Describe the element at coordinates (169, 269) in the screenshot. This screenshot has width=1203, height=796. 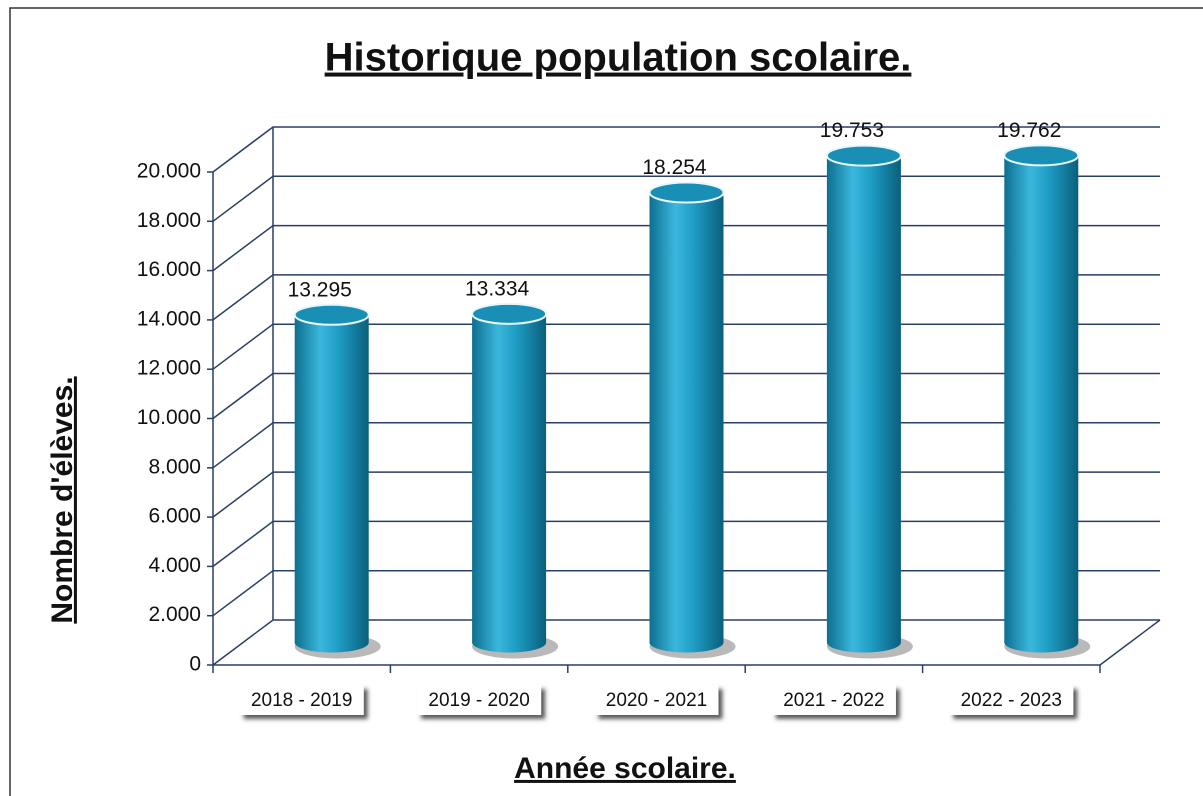
I see `y-tick-label: 16.000` at that location.